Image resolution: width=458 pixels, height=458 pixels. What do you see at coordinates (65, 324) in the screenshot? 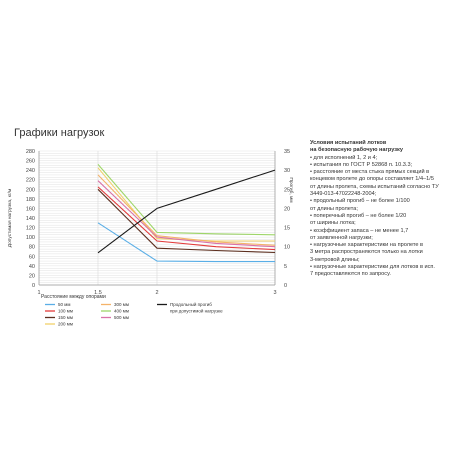
I see `legend-label-3: 200 мм` at bounding box center [65, 324].